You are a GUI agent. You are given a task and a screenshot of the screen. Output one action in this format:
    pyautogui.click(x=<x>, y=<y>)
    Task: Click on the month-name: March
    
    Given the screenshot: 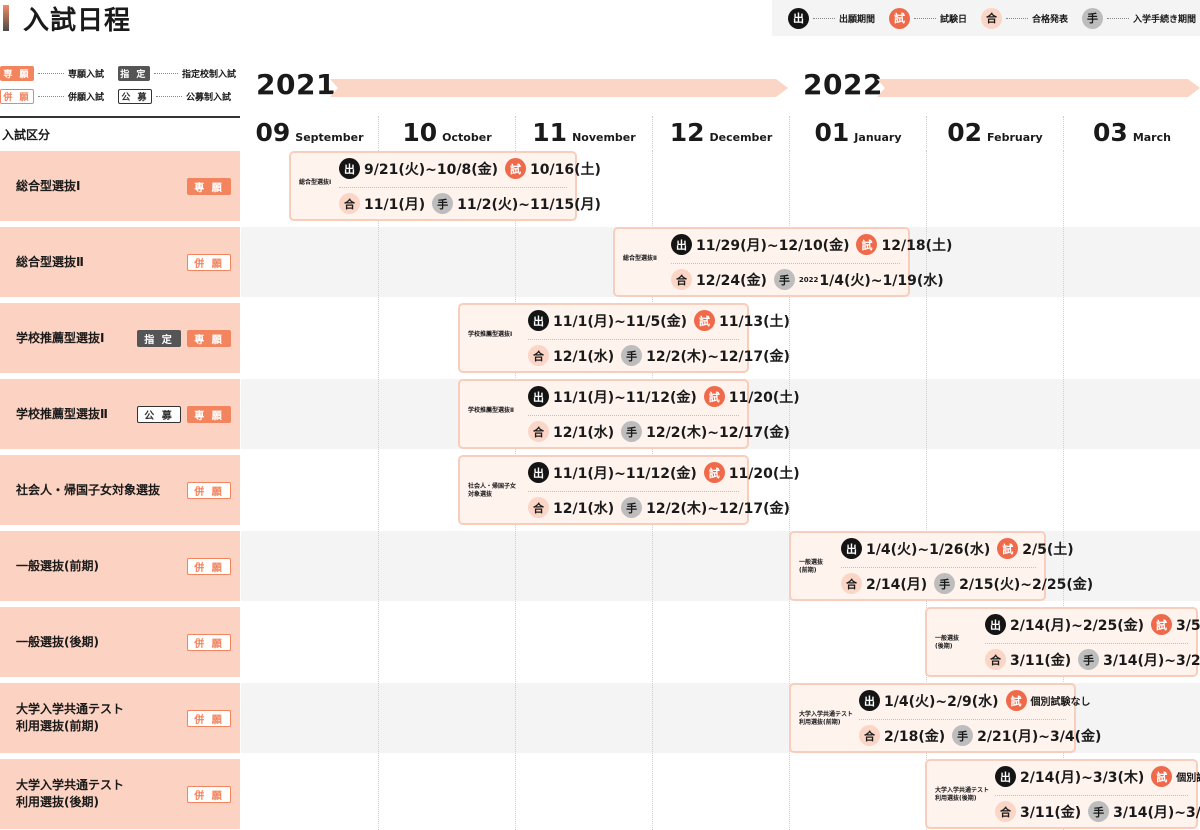 What is the action you would take?
    pyautogui.click(x=1151, y=137)
    